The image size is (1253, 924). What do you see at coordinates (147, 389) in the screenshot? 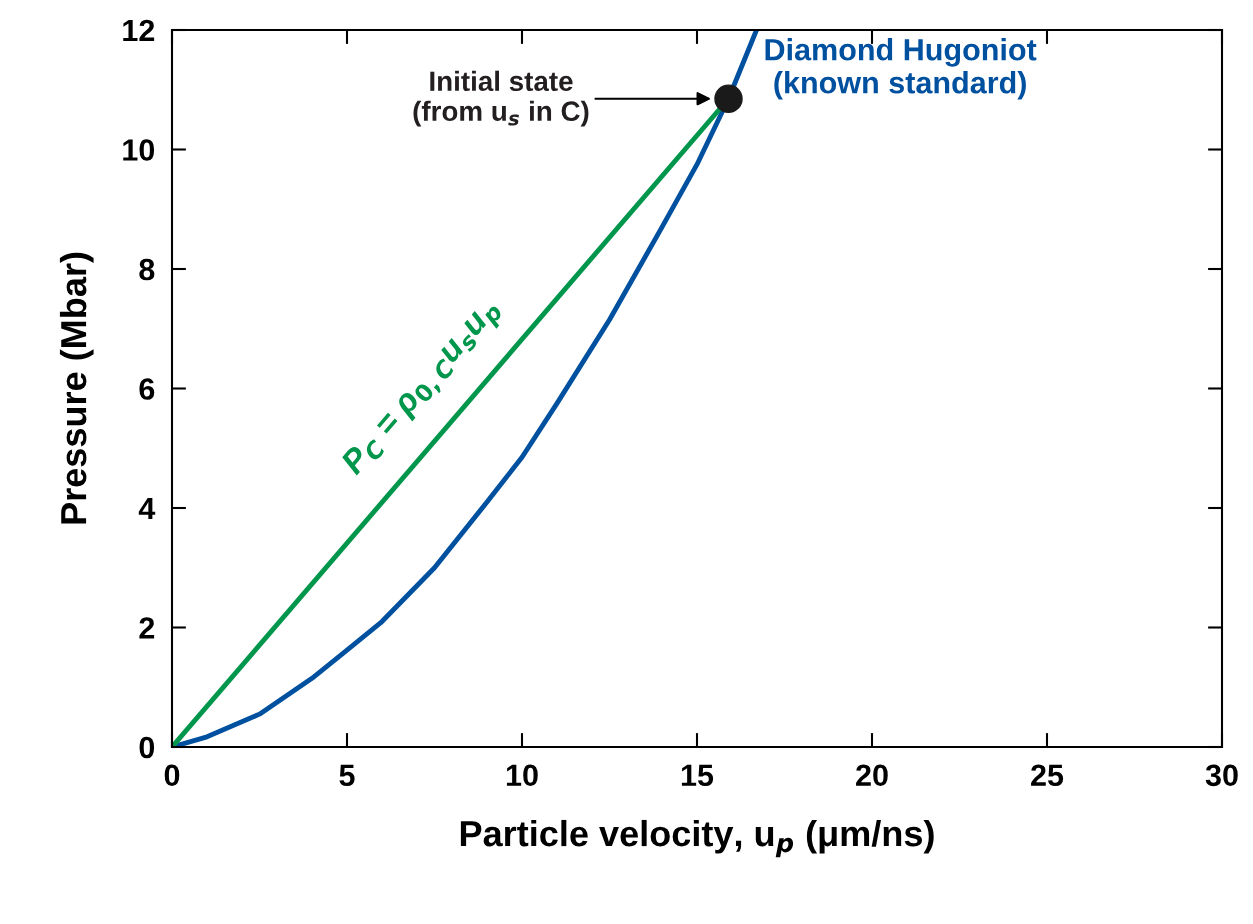
I see `y-tick-label: 6` at bounding box center [147, 389].